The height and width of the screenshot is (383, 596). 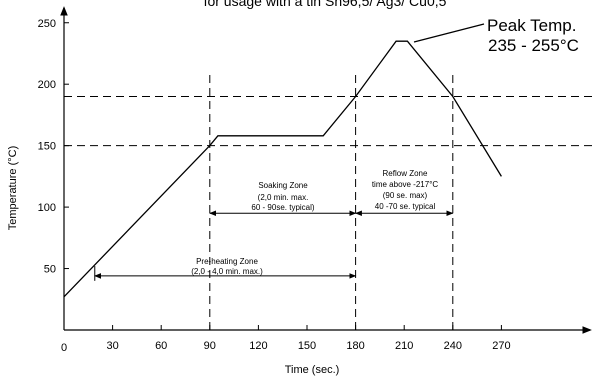 What do you see at coordinates (283, 197) in the screenshot?
I see `soaking-zone-sublabel-1: (2,0 min. max.` at bounding box center [283, 197].